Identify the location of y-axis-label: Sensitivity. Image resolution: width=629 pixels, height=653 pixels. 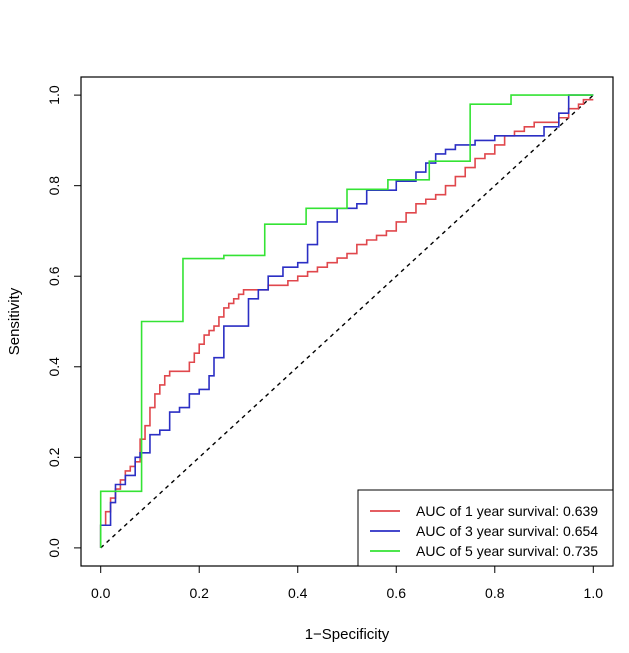
(14, 321).